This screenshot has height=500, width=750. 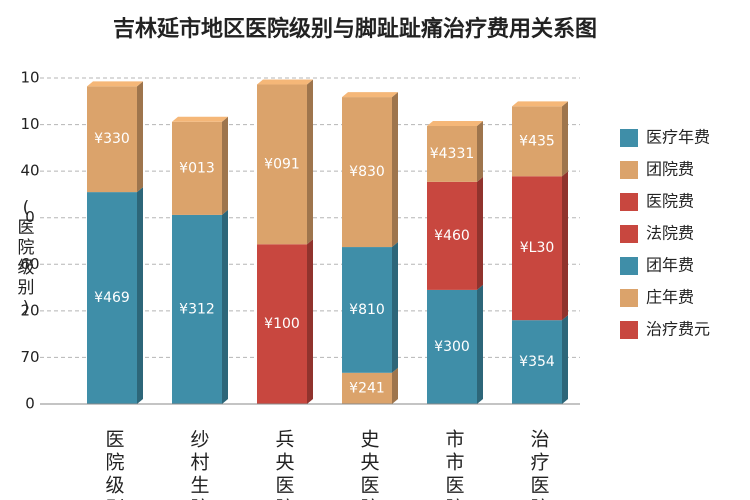 I want to click on x-tick-label: 治疗医院, so click(x=539, y=464).